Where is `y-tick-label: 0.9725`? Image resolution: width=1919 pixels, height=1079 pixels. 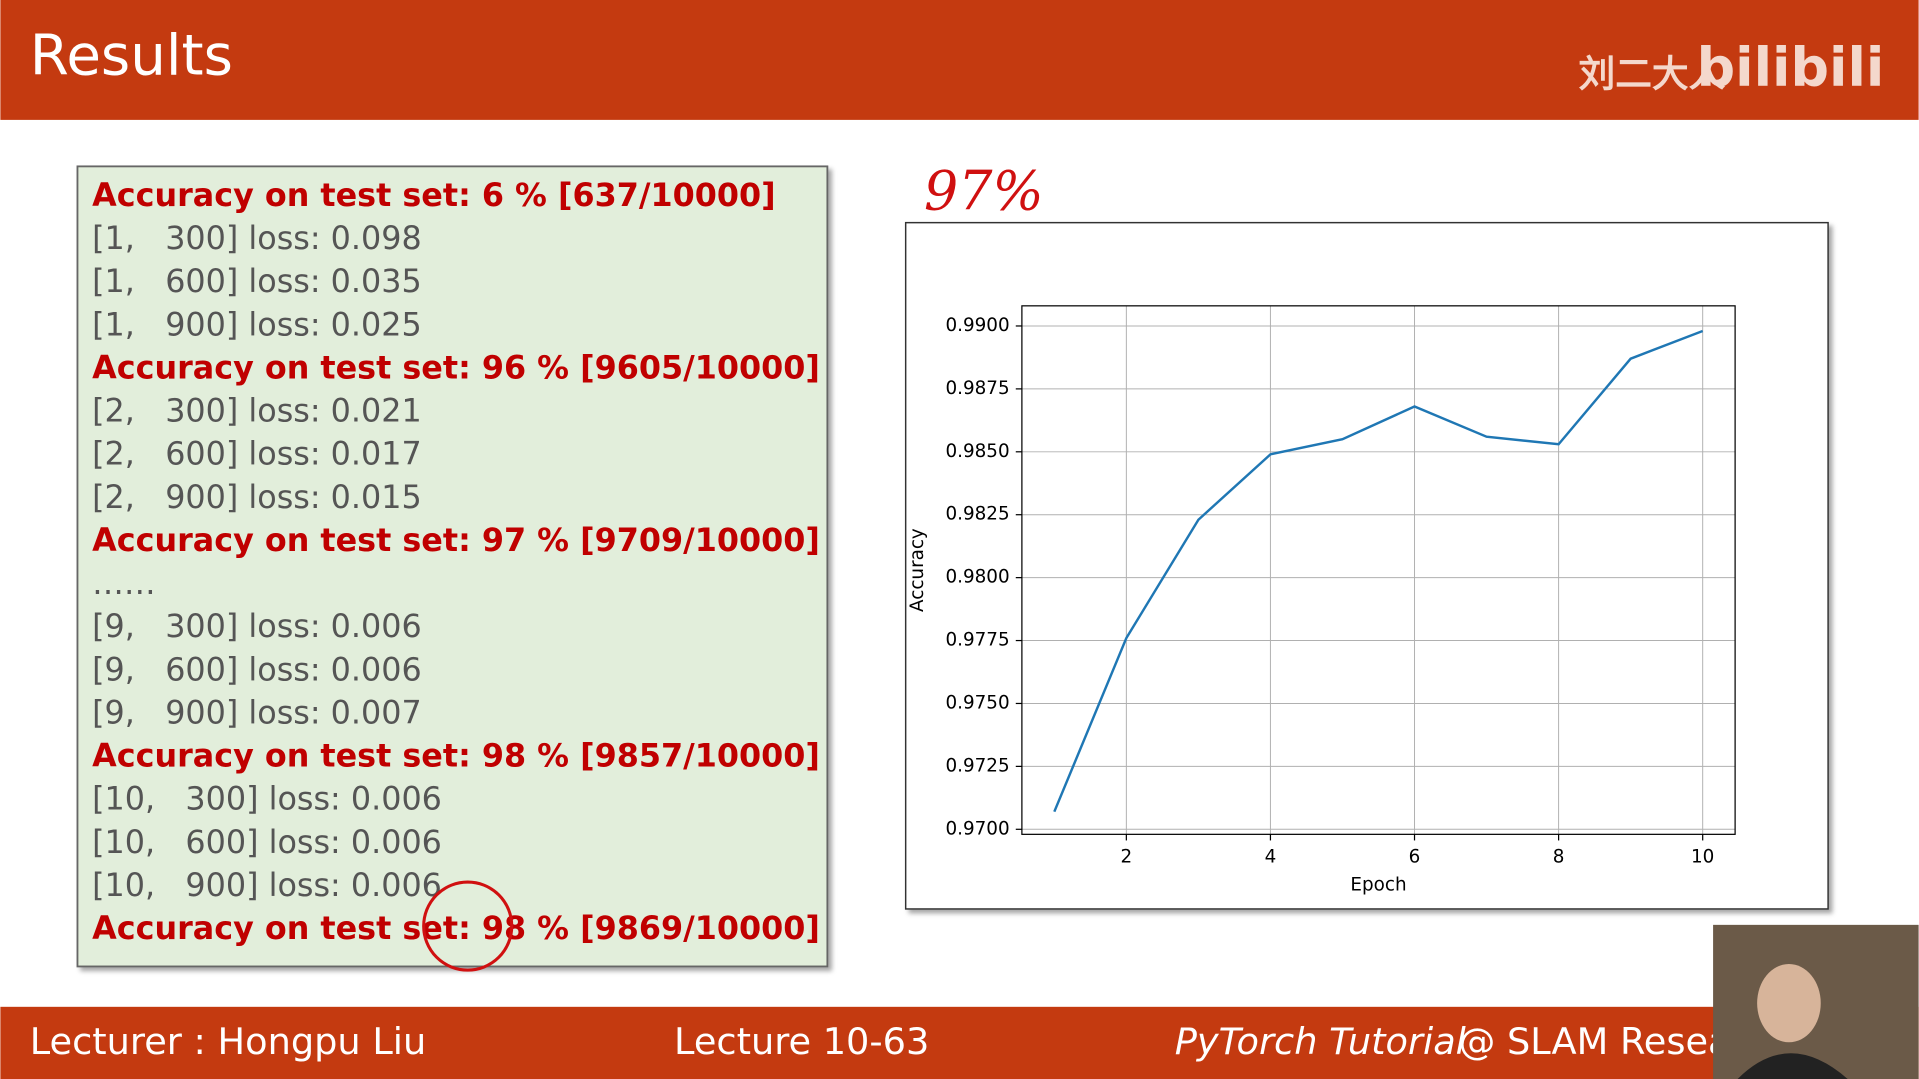
y-tick-label: 0.9725 is located at coordinates (977, 765).